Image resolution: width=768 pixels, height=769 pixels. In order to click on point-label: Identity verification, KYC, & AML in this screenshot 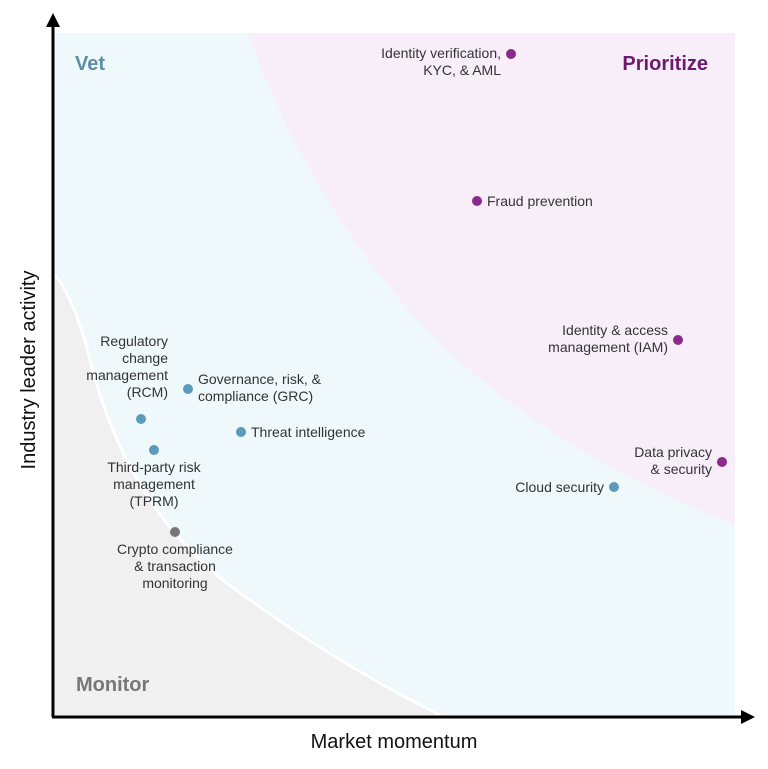, I will do `click(441, 61)`.